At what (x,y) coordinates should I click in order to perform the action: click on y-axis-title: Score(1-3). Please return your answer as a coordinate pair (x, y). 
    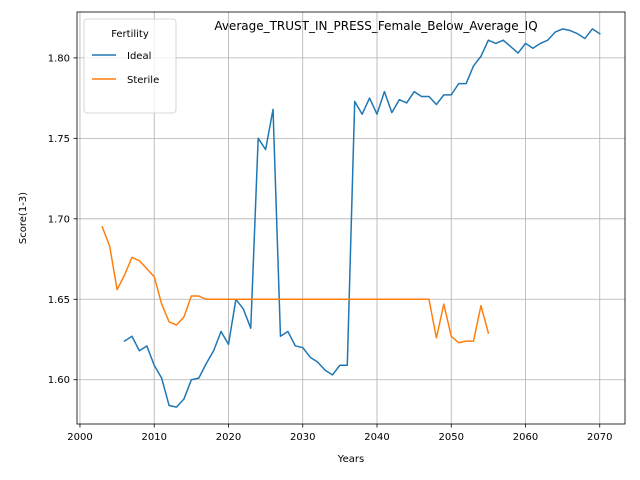
    Looking at the image, I should click on (23, 218).